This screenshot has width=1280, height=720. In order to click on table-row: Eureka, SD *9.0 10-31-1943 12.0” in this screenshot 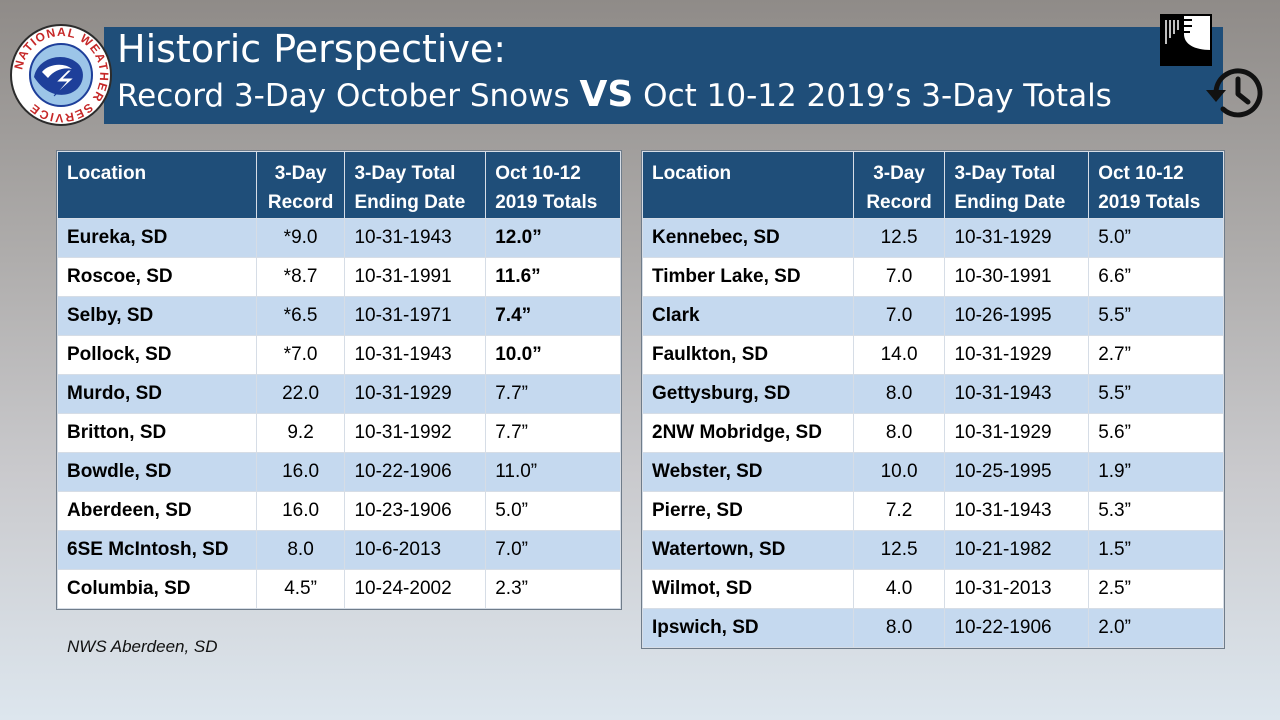, I will do `click(339, 238)`.